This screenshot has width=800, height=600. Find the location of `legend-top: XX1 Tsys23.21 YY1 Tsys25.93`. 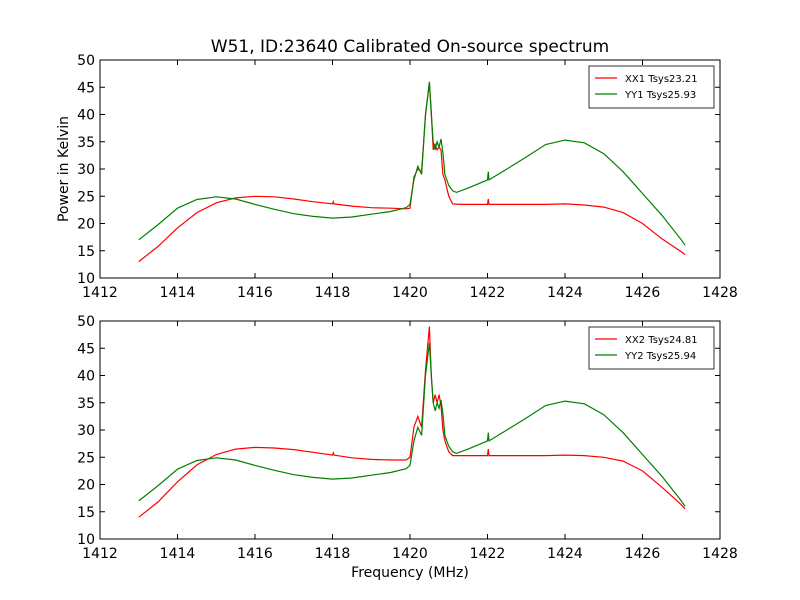

legend-top: XX1 Tsys23.21 YY1 Tsys25.93 is located at coordinates (651, 87).